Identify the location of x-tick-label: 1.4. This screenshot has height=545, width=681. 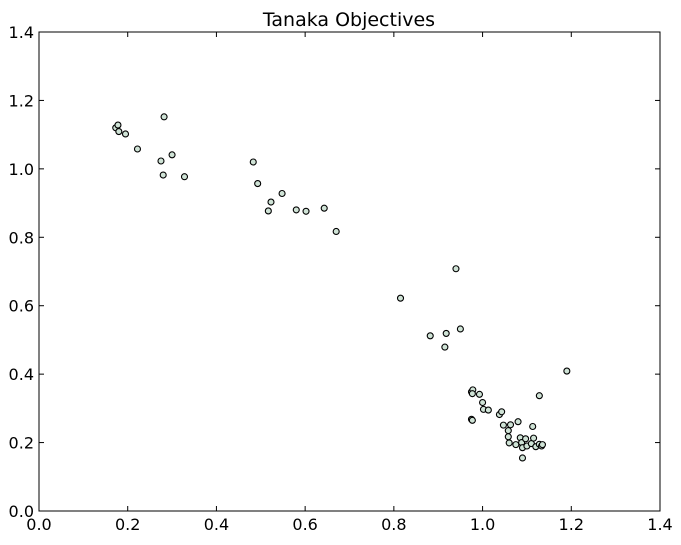
(659, 524).